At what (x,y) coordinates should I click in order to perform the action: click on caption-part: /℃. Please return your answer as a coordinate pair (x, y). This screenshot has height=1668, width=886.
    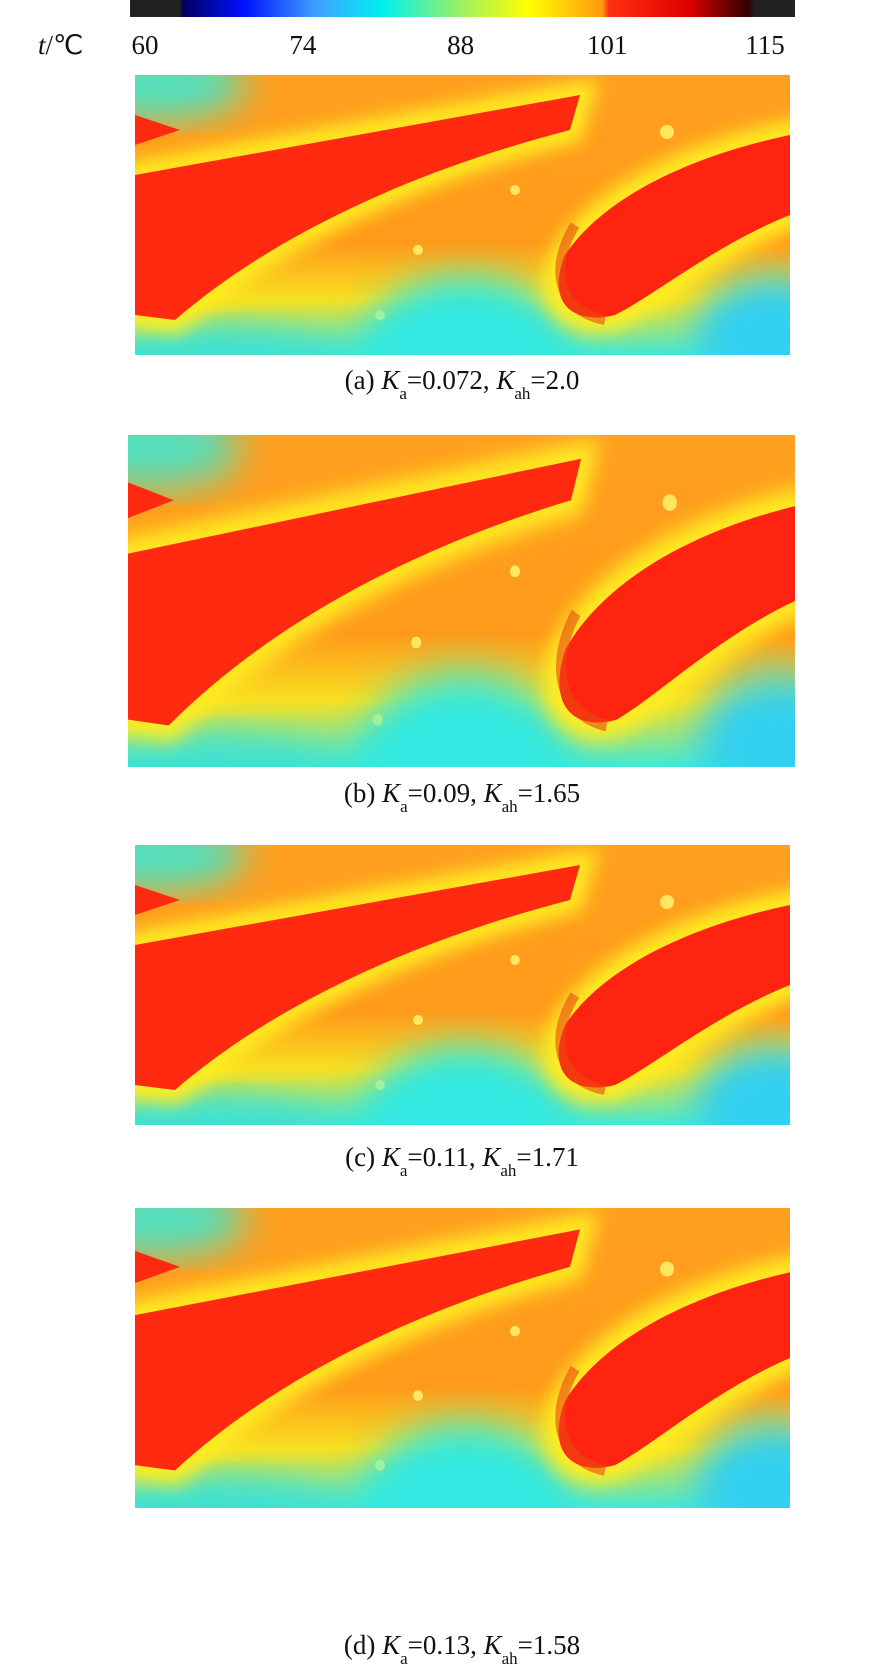
    Looking at the image, I should click on (65, 45).